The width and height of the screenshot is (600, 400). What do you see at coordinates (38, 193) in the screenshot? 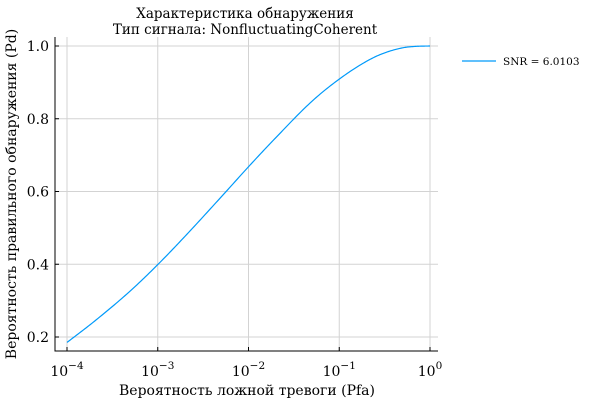
I see `y-tick-label: 0.6` at bounding box center [38, 193].